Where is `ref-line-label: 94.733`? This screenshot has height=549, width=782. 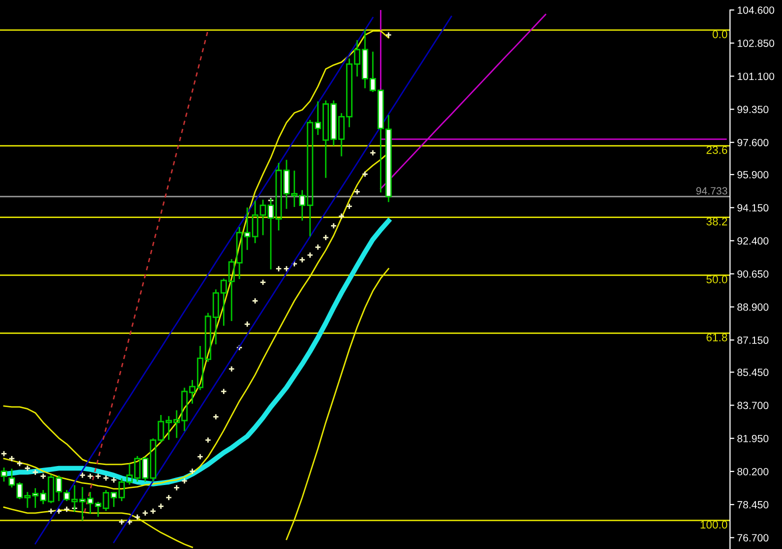 ref-line-label: 94.733 is located at coordinates (712, 191).